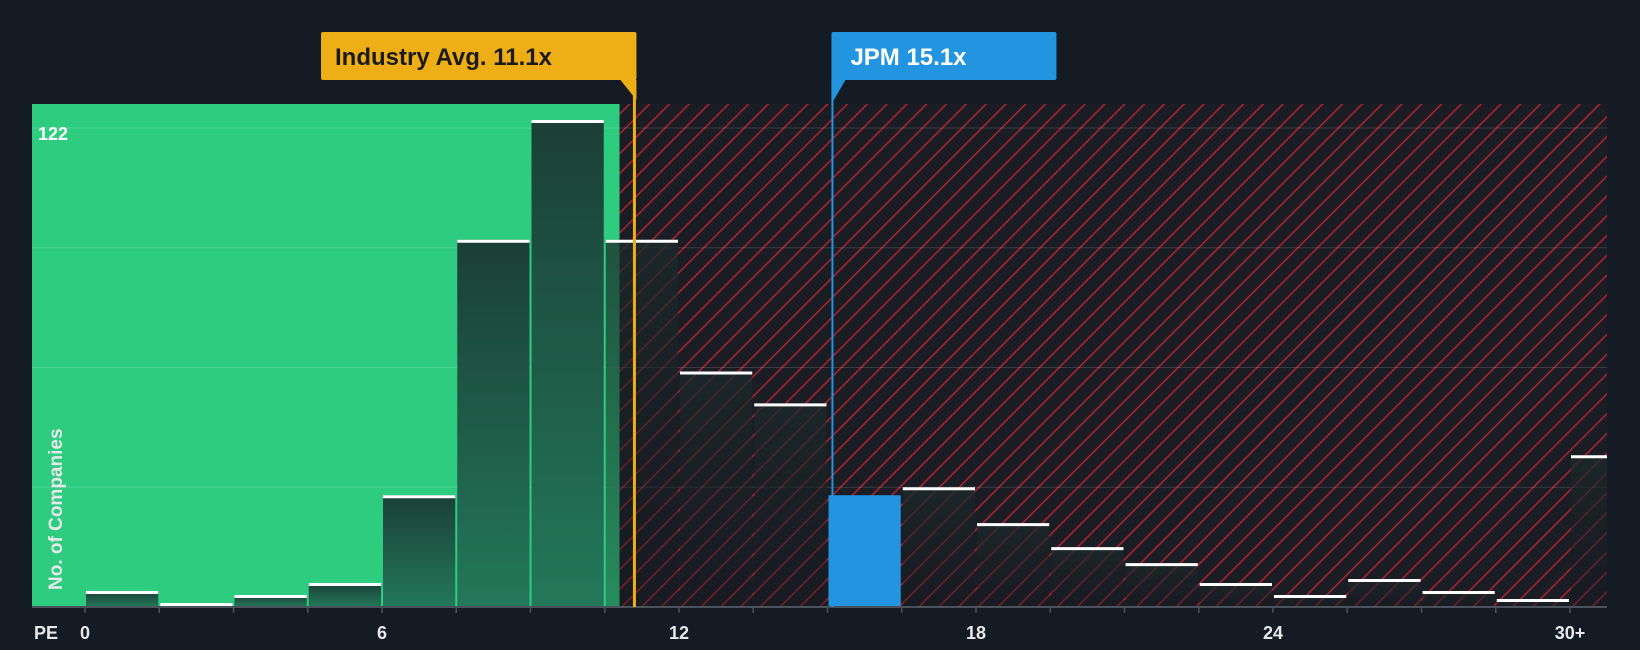  I want to click on x-tick-label: 24, so click(1273, 633).